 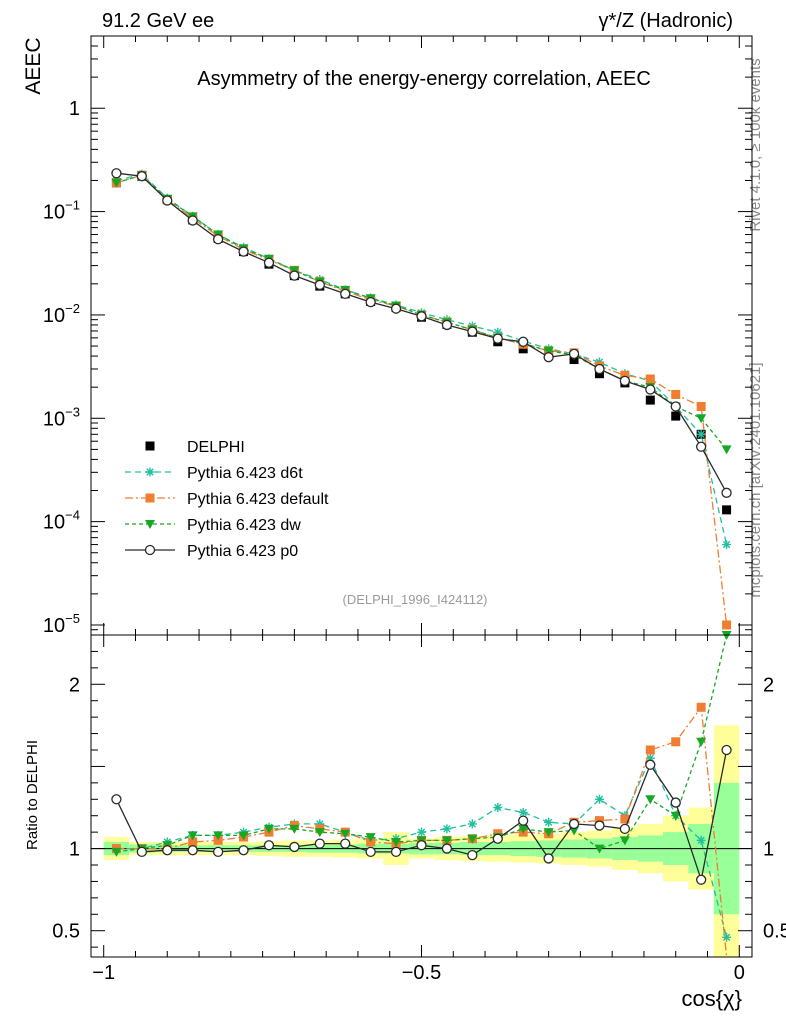 What do you see at coordinates (245, 473) in the screenshot?
I see `legend-label: Pythia 6.423 d6t` at bounding box center [245, 473].